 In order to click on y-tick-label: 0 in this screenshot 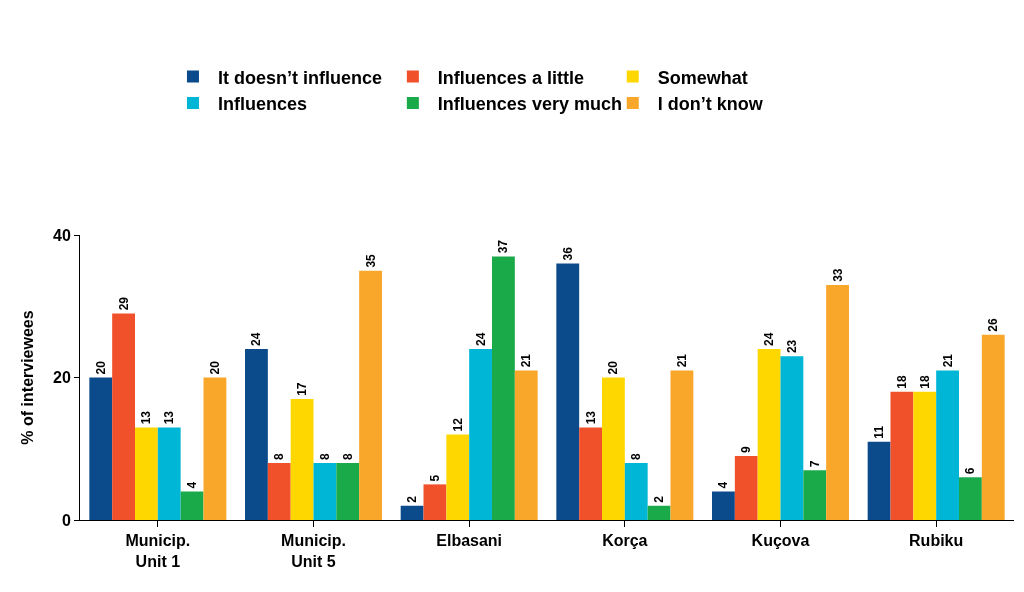, I will do `click(66, 520)`.